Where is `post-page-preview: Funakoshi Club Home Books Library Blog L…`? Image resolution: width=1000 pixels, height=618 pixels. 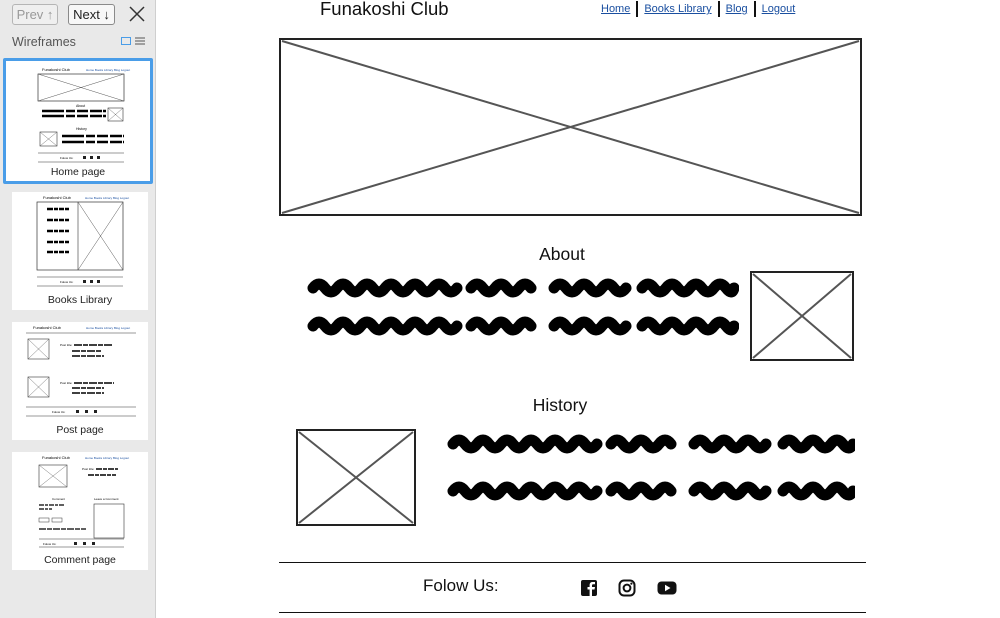
post-page-preview: Funakoshi Club Home Books Library Blog L… is located at coordinates (81, 371).